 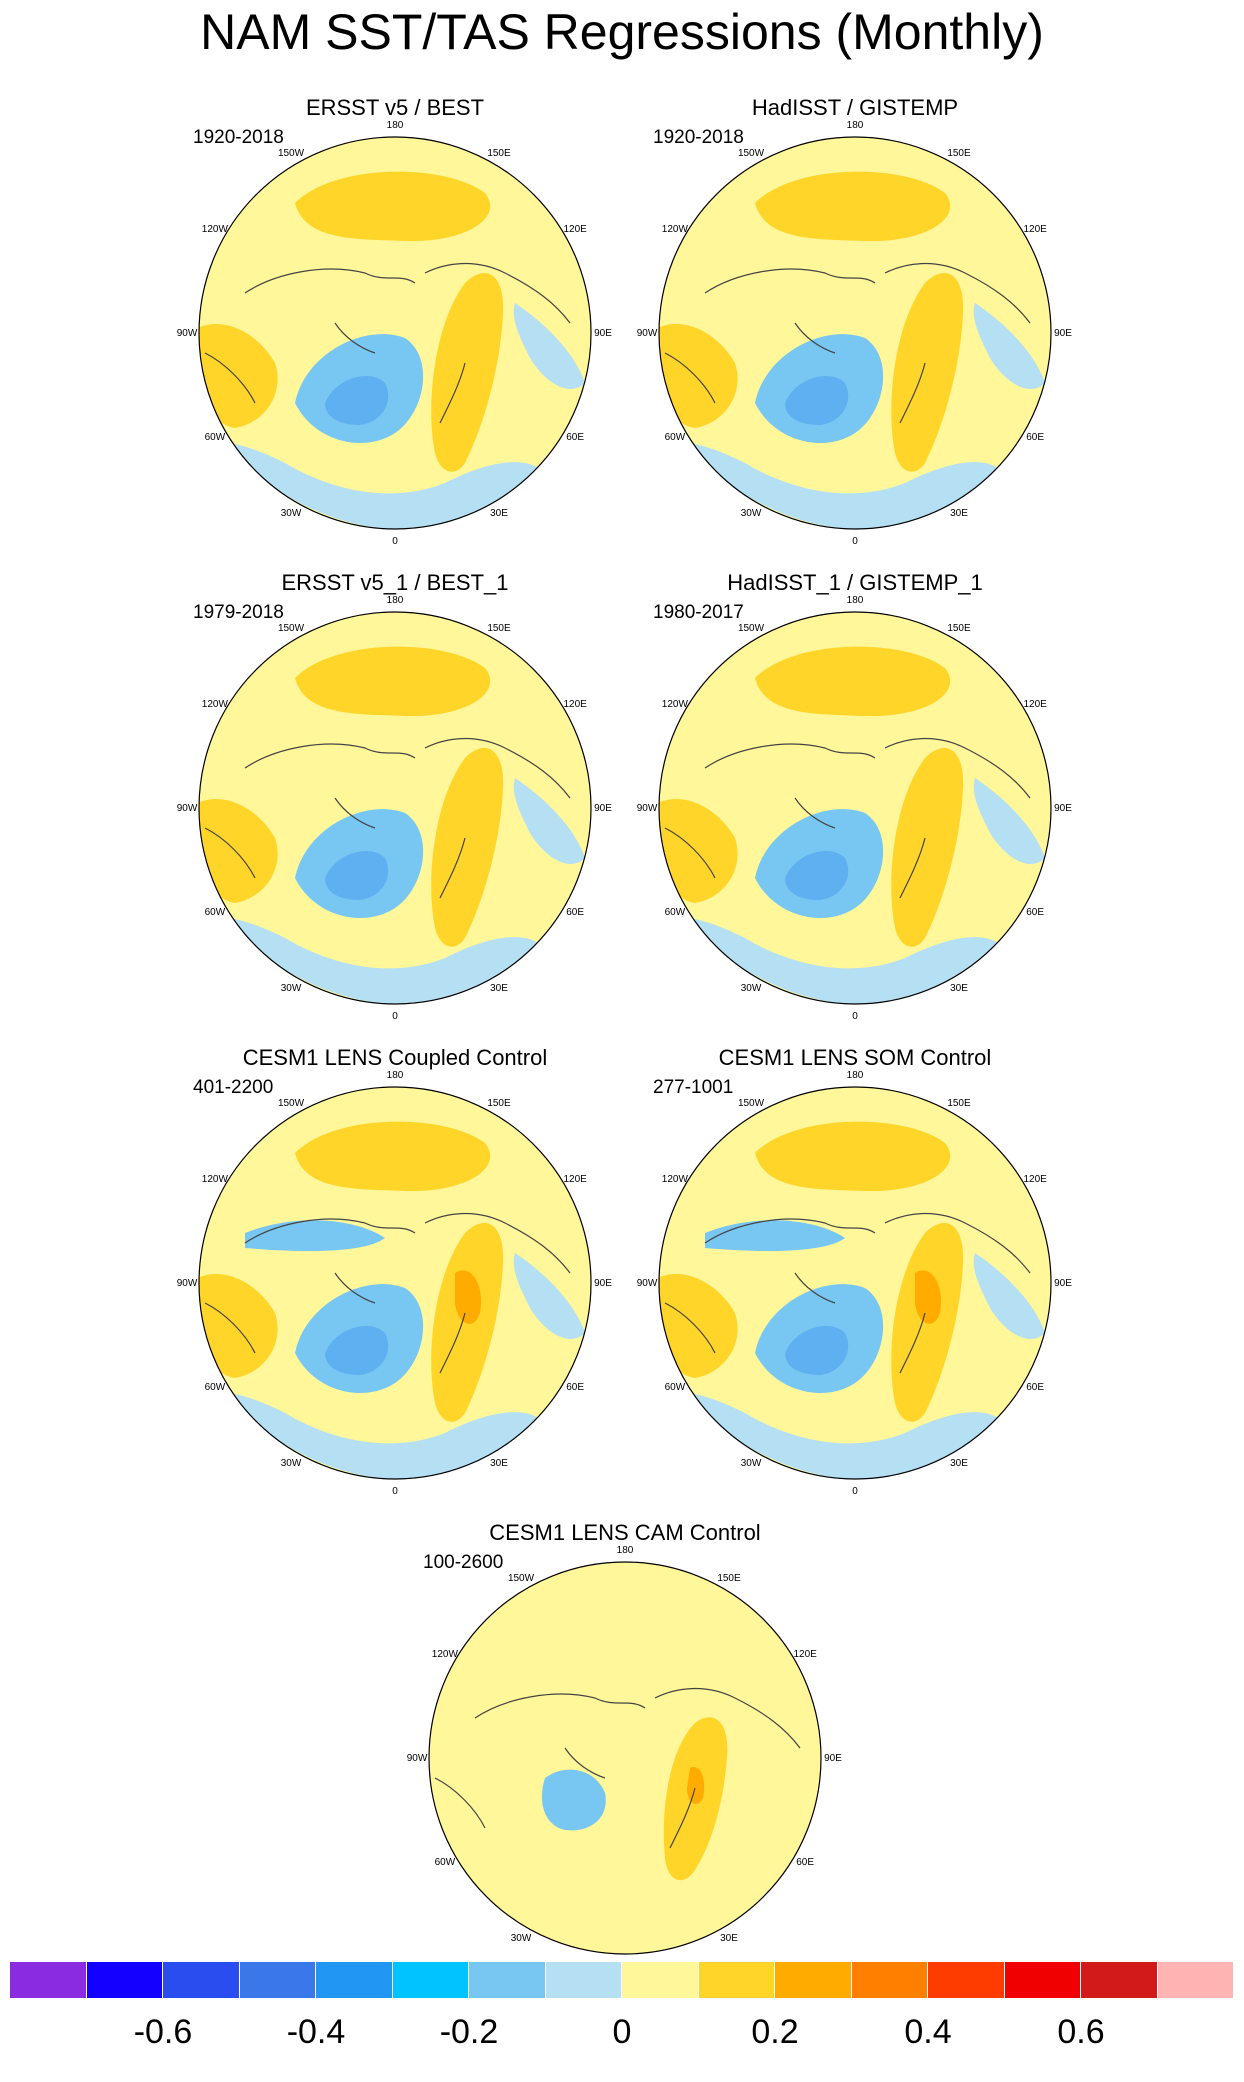 What do you see at coordinates (855, 582) in the screenshot?
I see `panel-title: HadISST_1 / GISTEMP_1` at bounding box center [855, 582].